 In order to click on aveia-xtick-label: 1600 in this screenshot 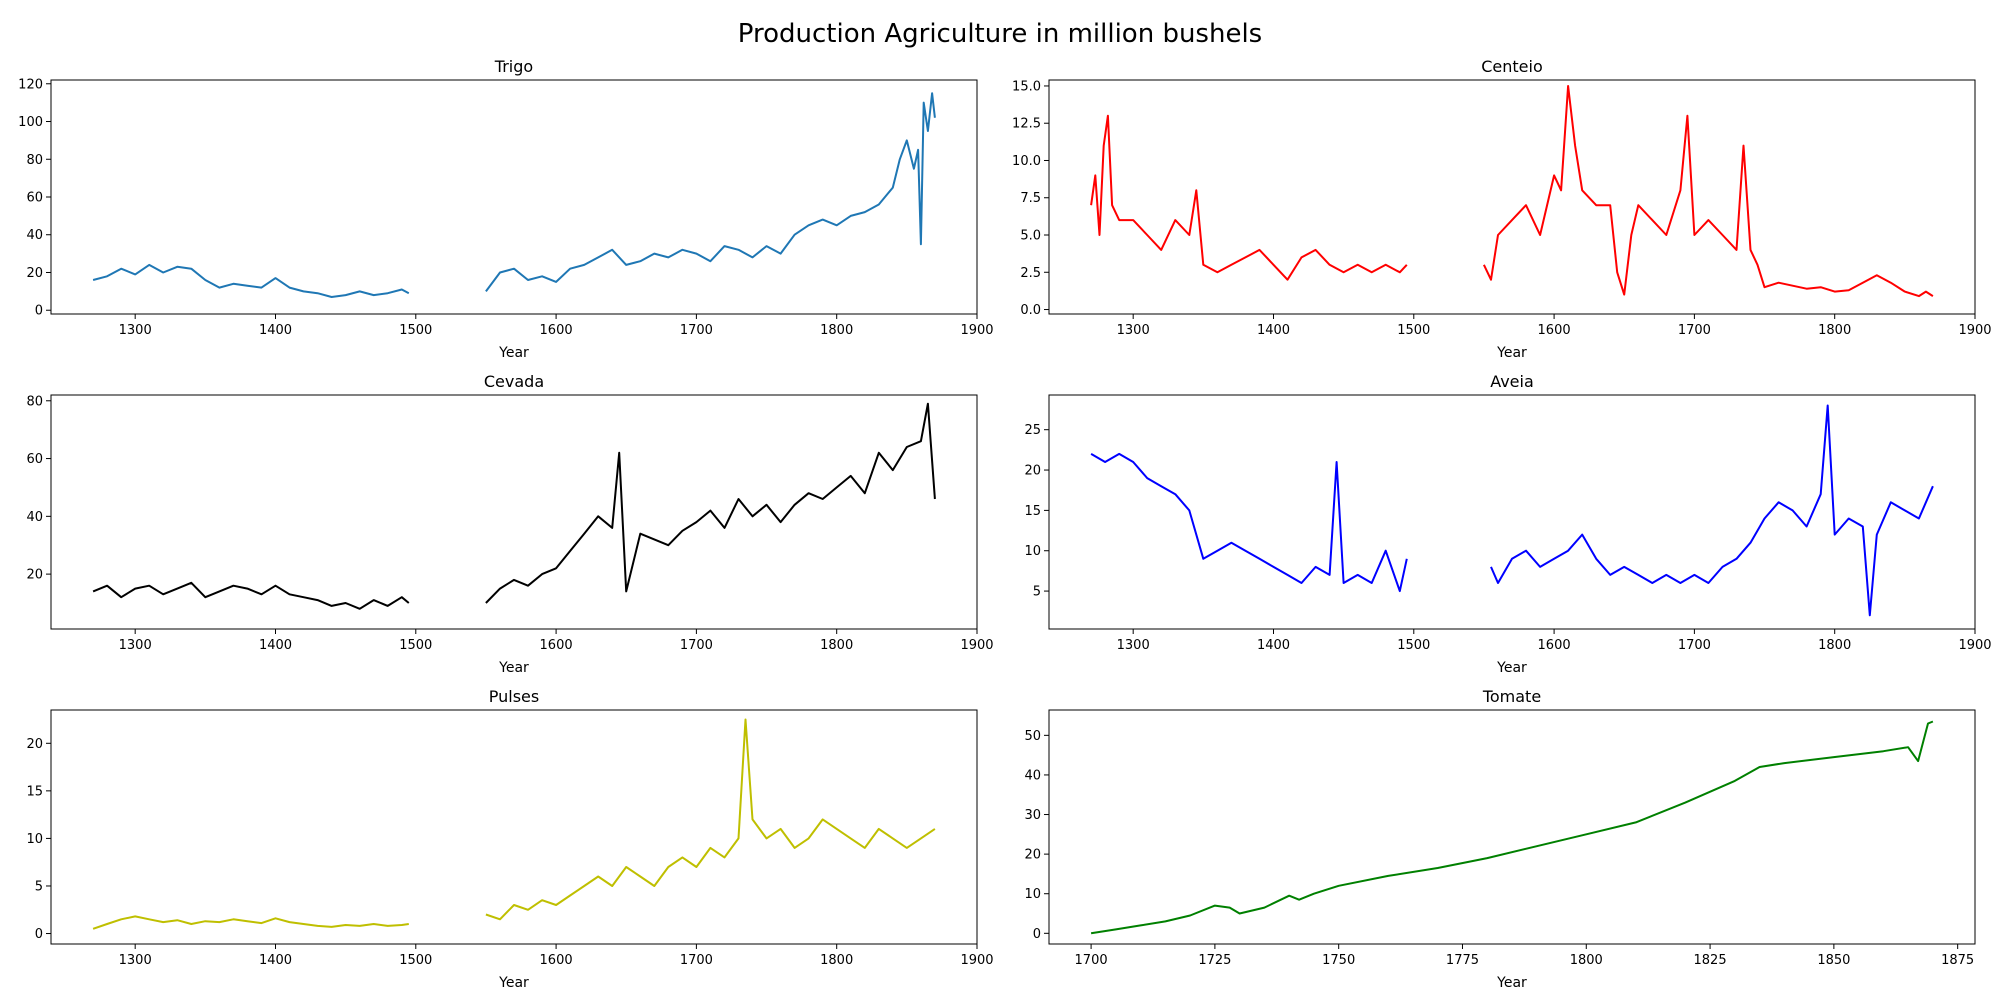, I will do `click(1554, 645)`.